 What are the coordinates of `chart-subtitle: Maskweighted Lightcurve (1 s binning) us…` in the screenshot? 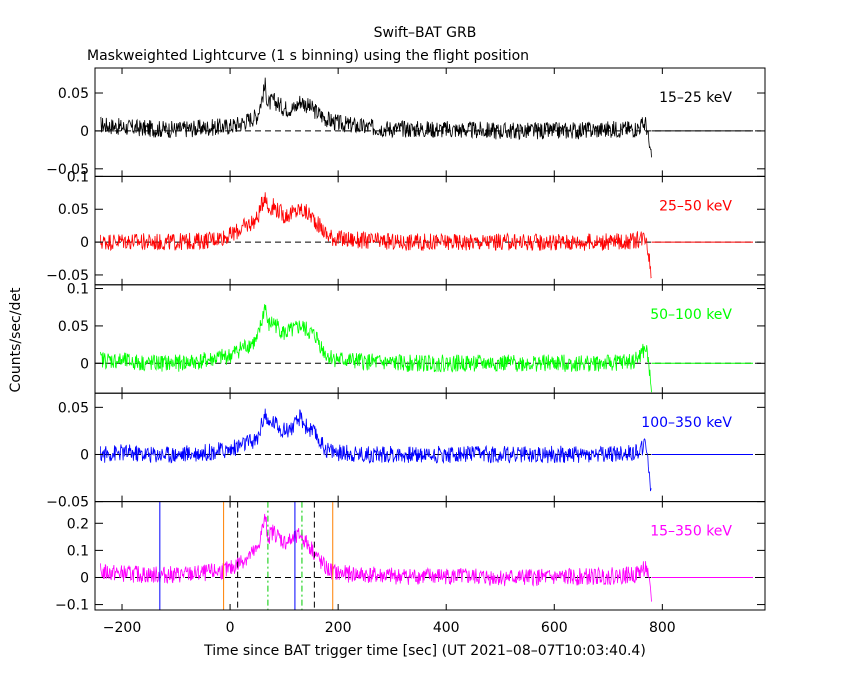 It's located at (308, 56).